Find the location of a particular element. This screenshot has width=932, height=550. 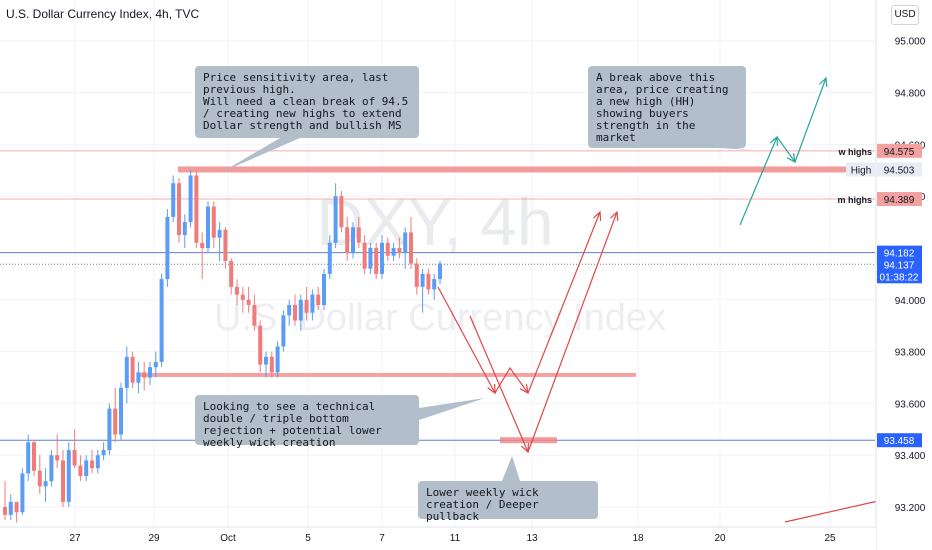

x-tick-label: 11 is located at coordinates (455, 538).